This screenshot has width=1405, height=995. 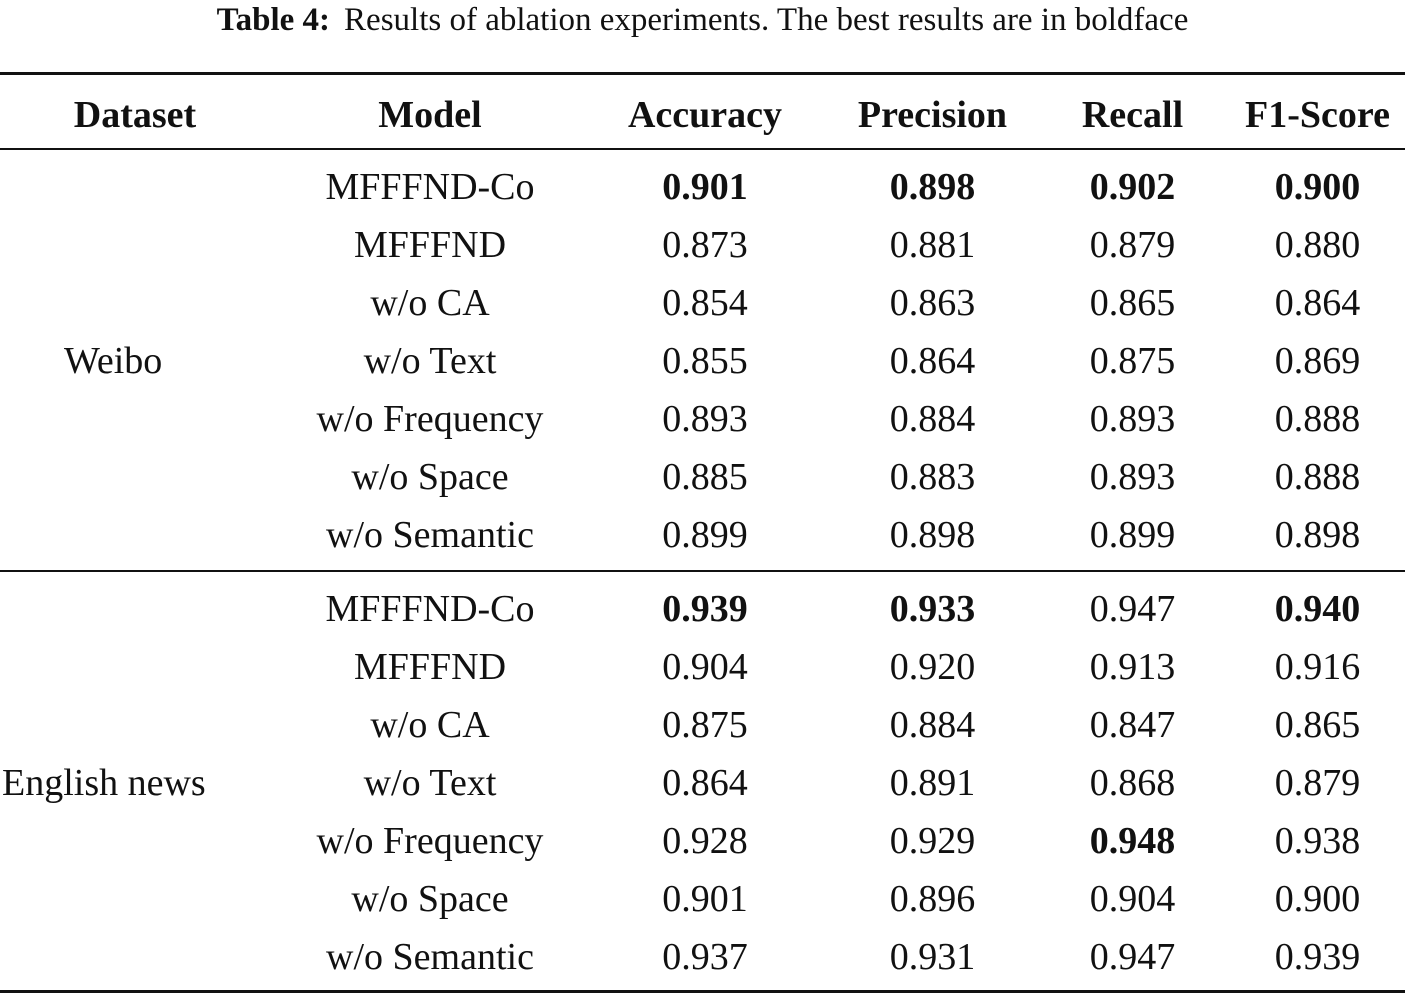 I want to click on f1-score-cell: 0.940, so click(x=1317, y=609).